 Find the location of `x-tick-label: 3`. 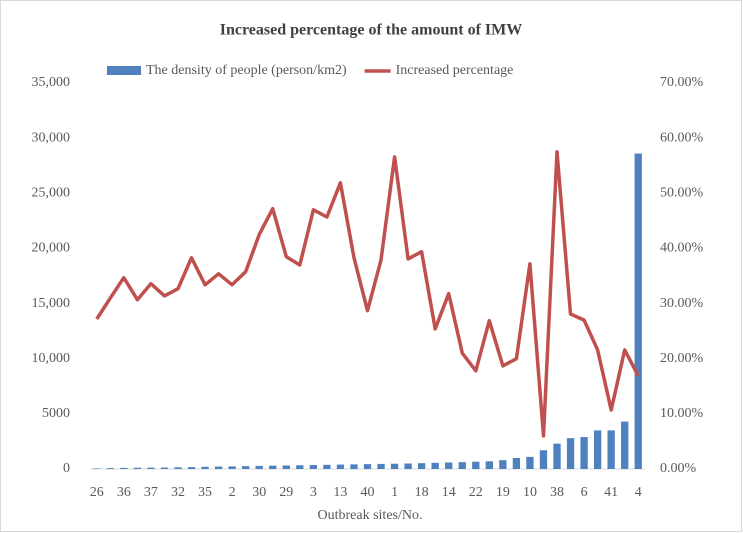

x-tick-label: 3 is located at coordinates (313, 492).